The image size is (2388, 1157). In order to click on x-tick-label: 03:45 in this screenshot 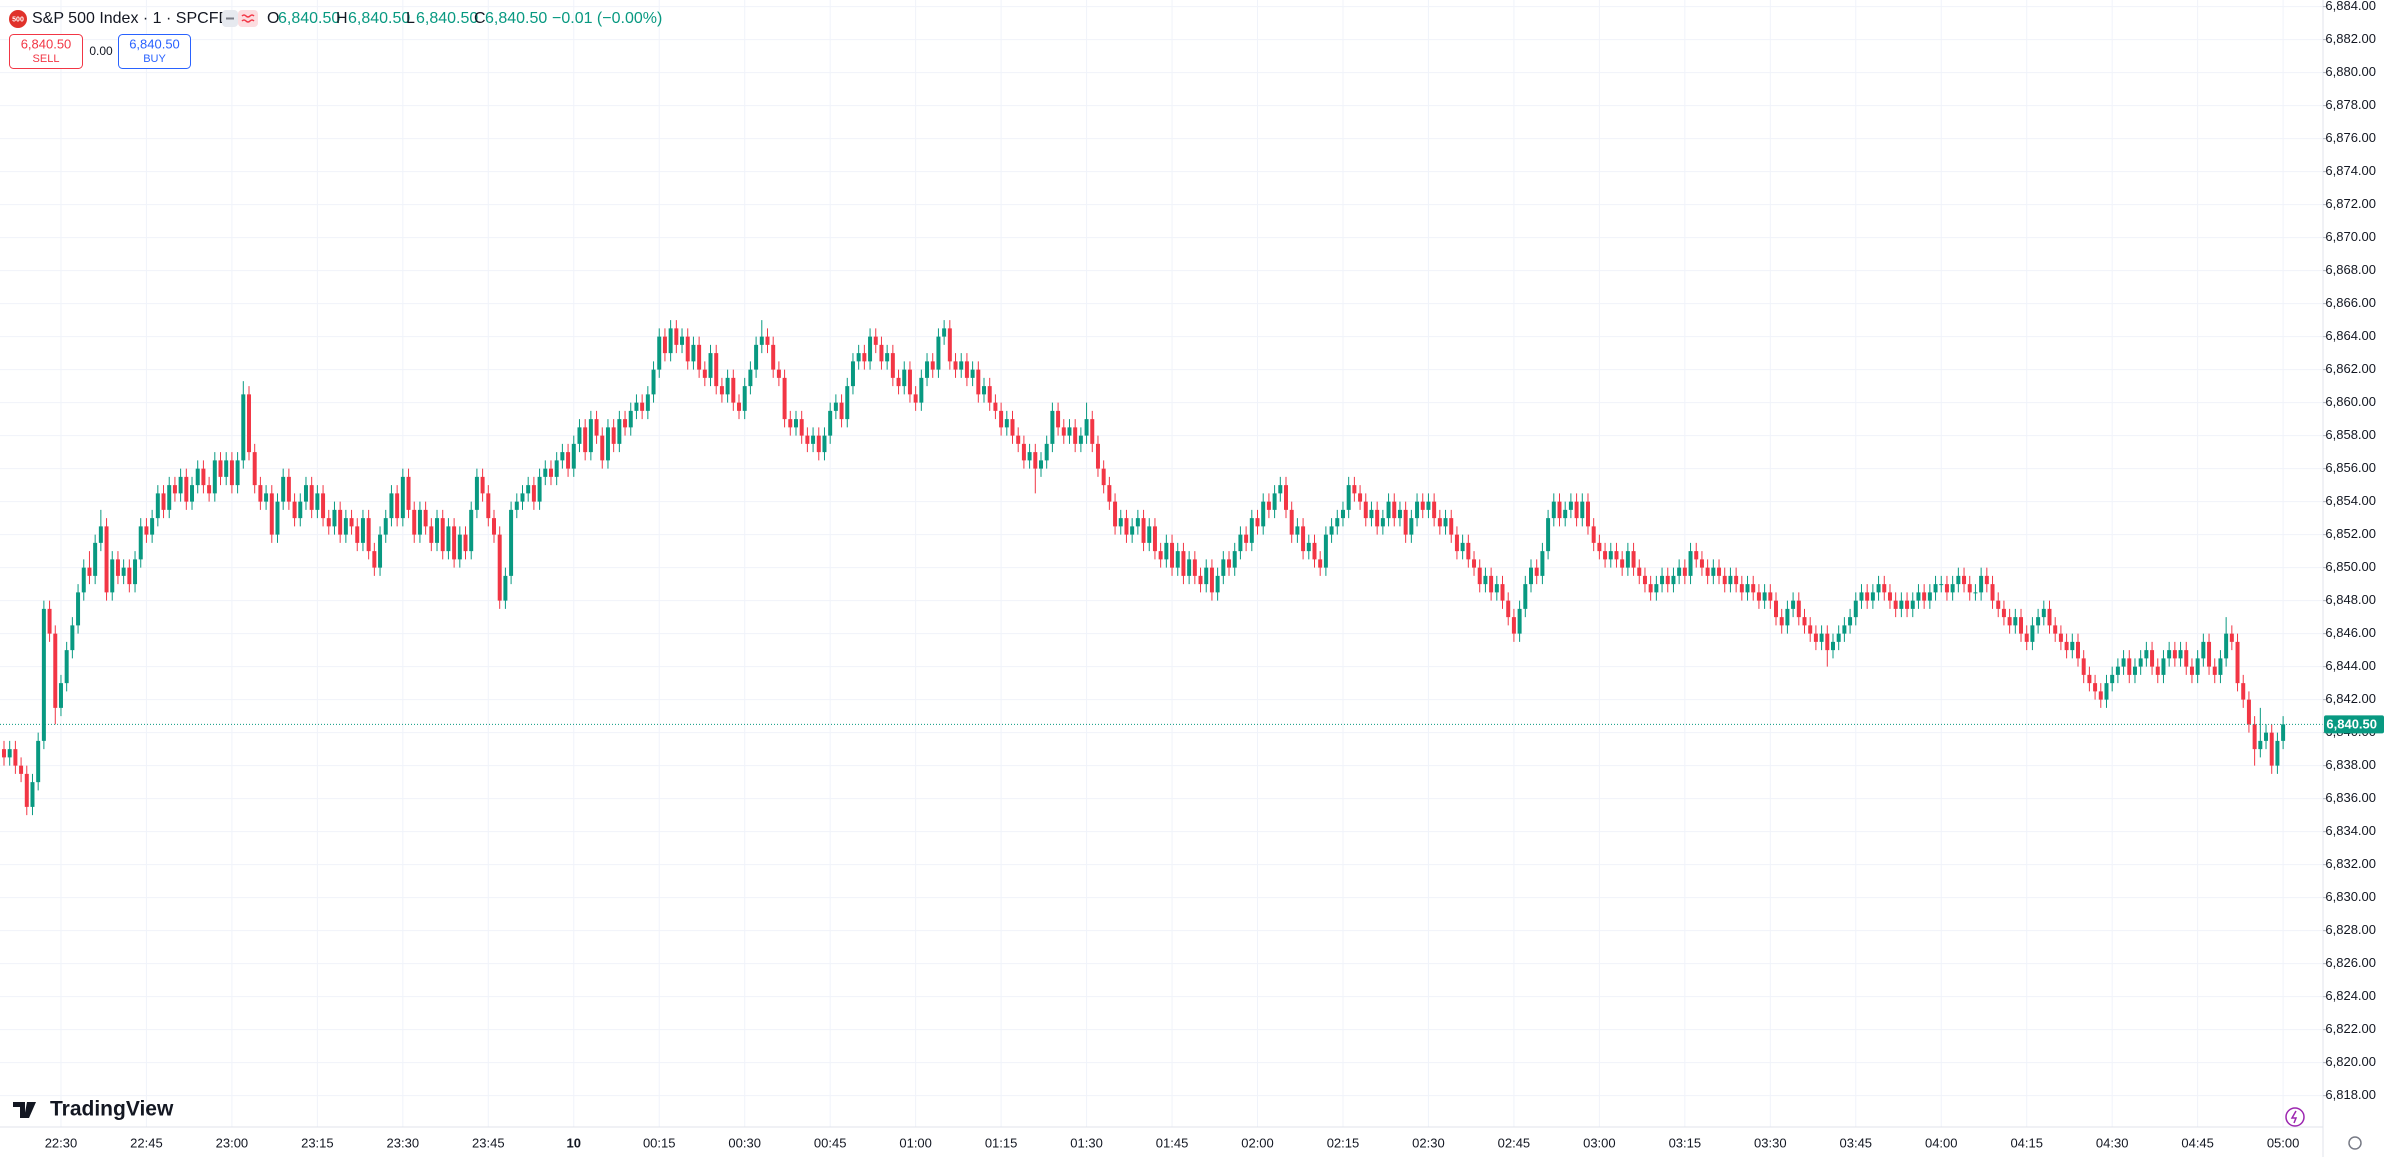, I will do `click(1856, 1142)`.